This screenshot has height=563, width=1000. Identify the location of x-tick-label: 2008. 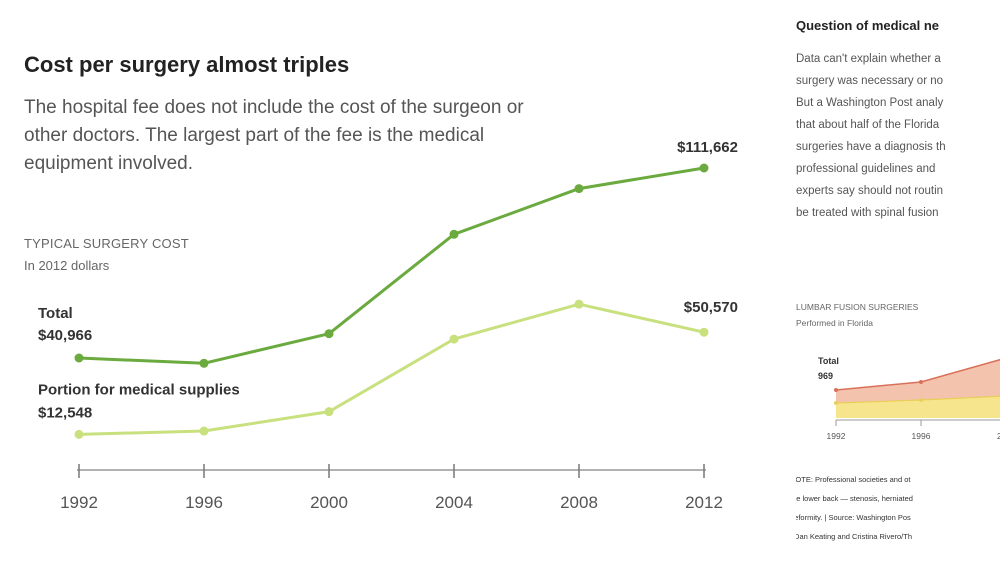
(579, 502).